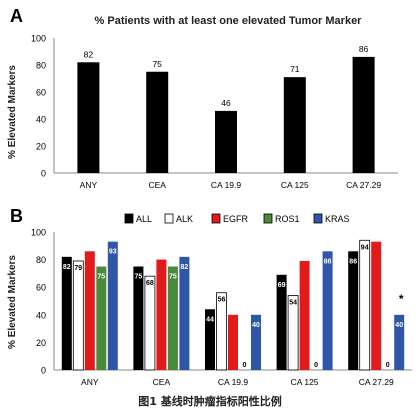 The height and width of the screenshot is (420, 420). What do you see at coordinates (41, 343) in the screenshot?
I see `panel-b-y-tick-label: 20` at bounding box center [41, 343].